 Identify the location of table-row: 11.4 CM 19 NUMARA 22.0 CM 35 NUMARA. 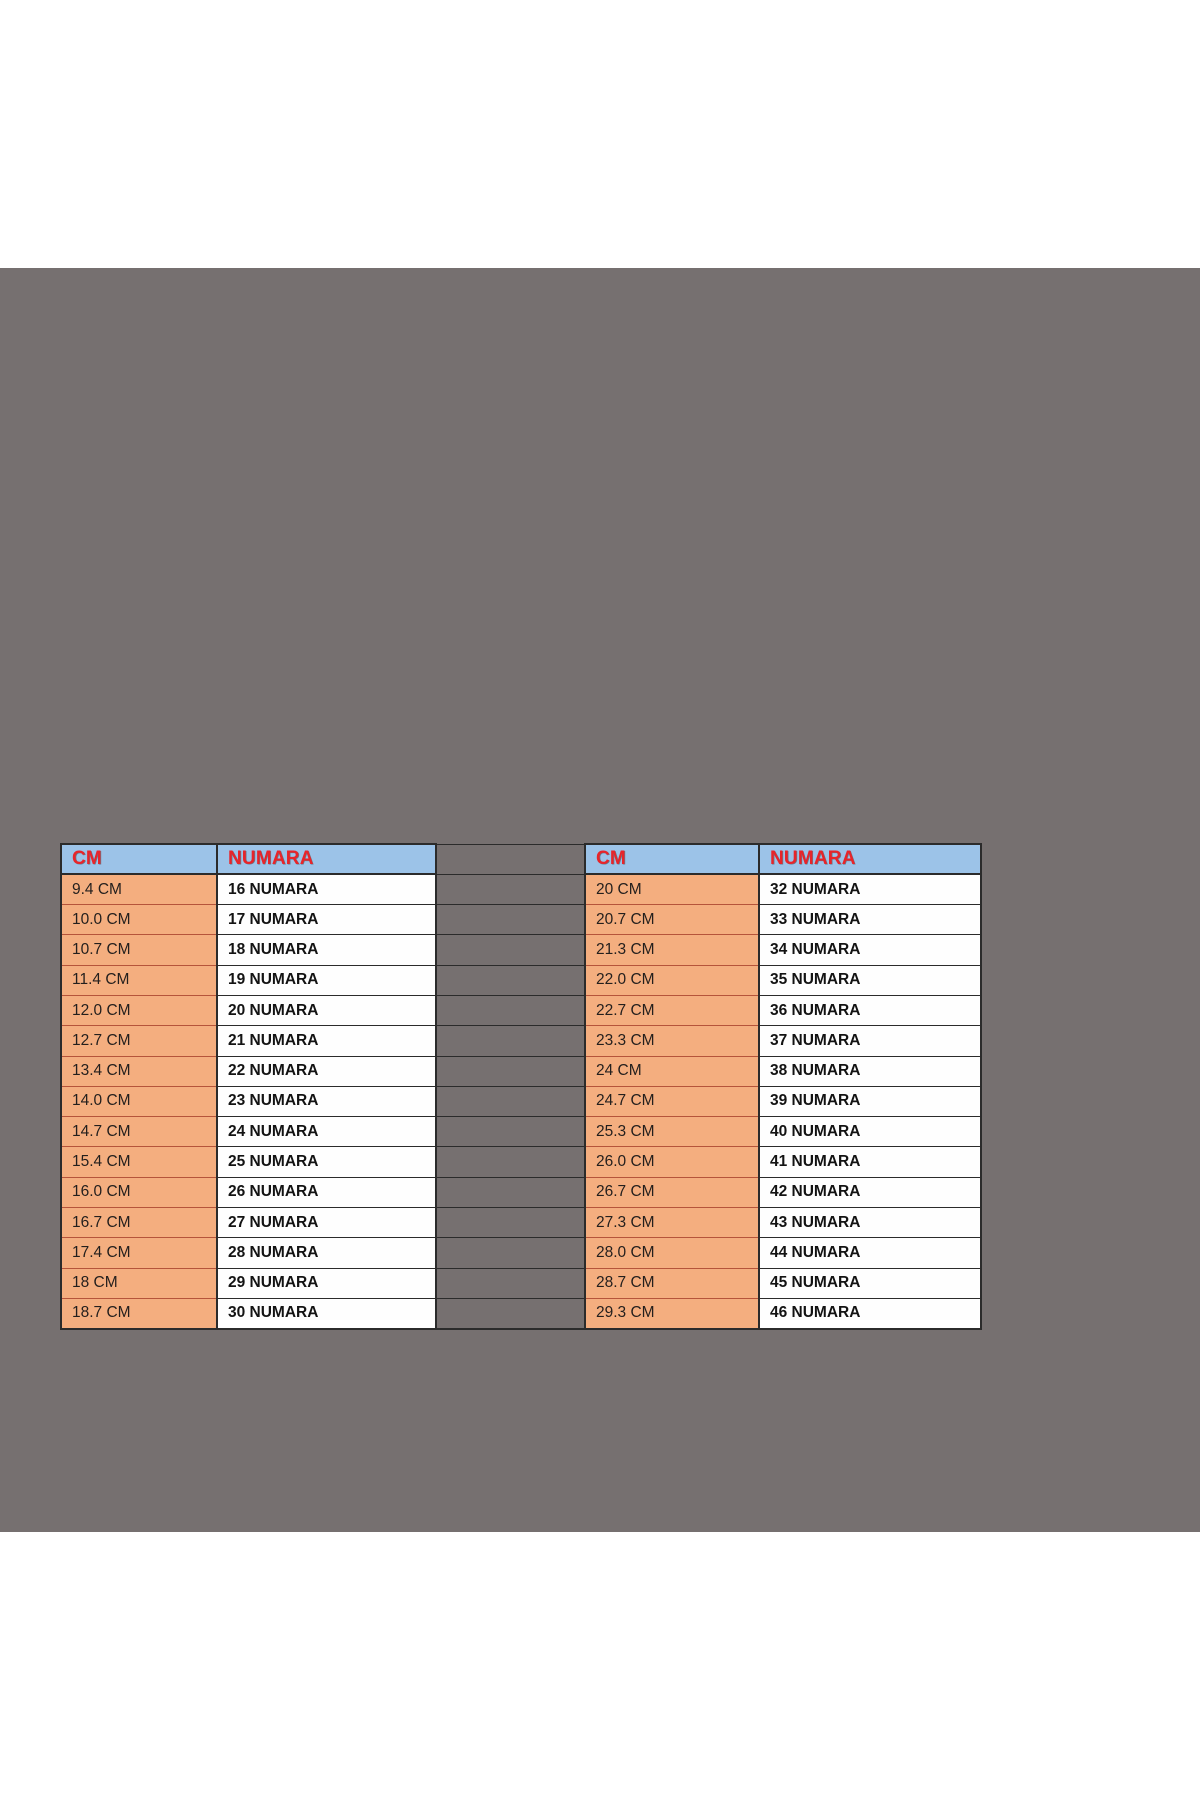
(521, 980).